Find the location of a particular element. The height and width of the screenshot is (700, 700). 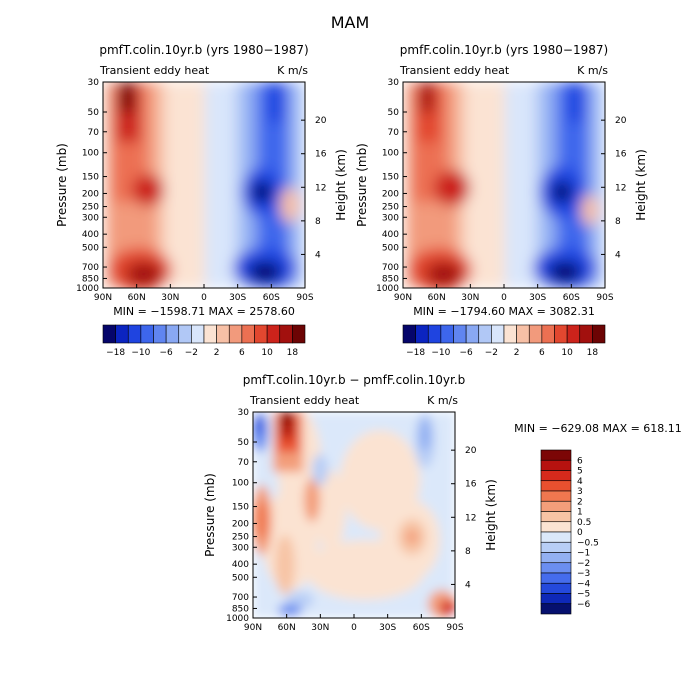

panel-2-yticks-right: 20 16 12 8 4 is located at coordinates (614, 188).